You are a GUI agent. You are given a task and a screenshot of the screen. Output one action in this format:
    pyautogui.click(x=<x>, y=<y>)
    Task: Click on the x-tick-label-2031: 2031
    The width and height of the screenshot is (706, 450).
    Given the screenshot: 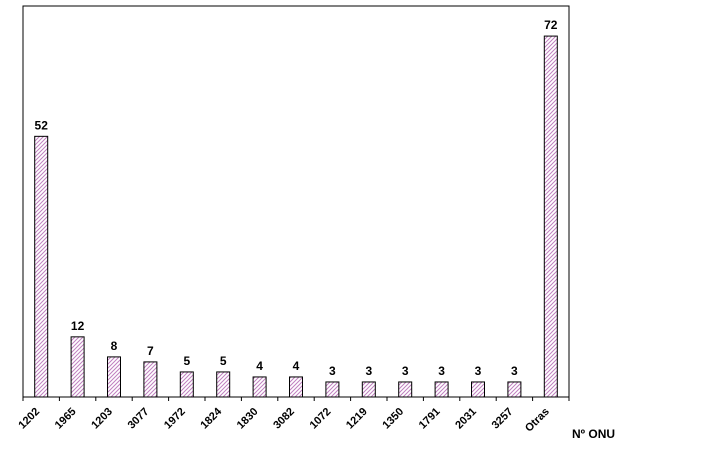 What is the action you would take?
    pyautogui.click(x=466, y=419)
    